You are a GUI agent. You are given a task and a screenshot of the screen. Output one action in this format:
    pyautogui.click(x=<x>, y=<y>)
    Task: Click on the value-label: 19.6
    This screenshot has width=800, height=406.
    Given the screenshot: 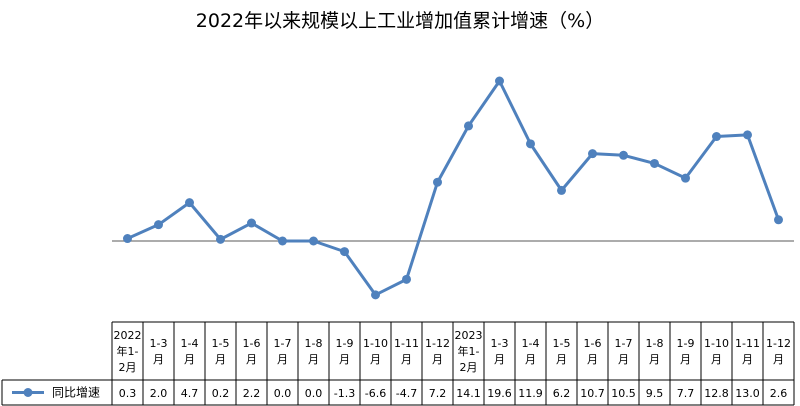 What is the action you would take?
    pyautogui.click(x=499, y=393)
    